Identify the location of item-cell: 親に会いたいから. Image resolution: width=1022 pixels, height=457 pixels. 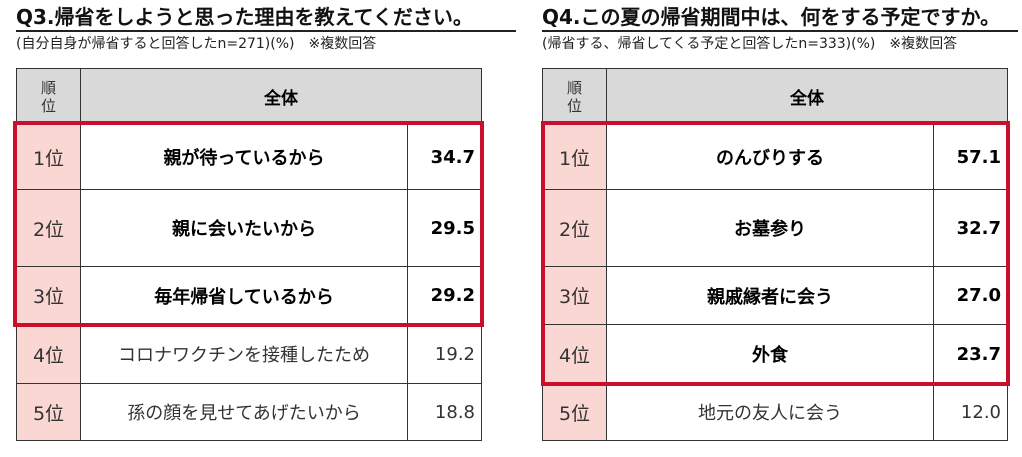
(244, 228).